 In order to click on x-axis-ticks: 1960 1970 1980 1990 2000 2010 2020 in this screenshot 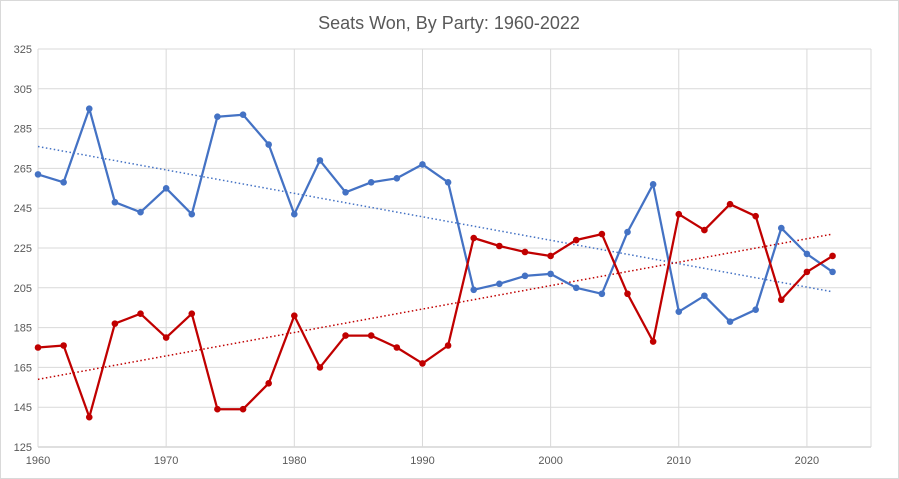, I will do `click(422, 461)`.